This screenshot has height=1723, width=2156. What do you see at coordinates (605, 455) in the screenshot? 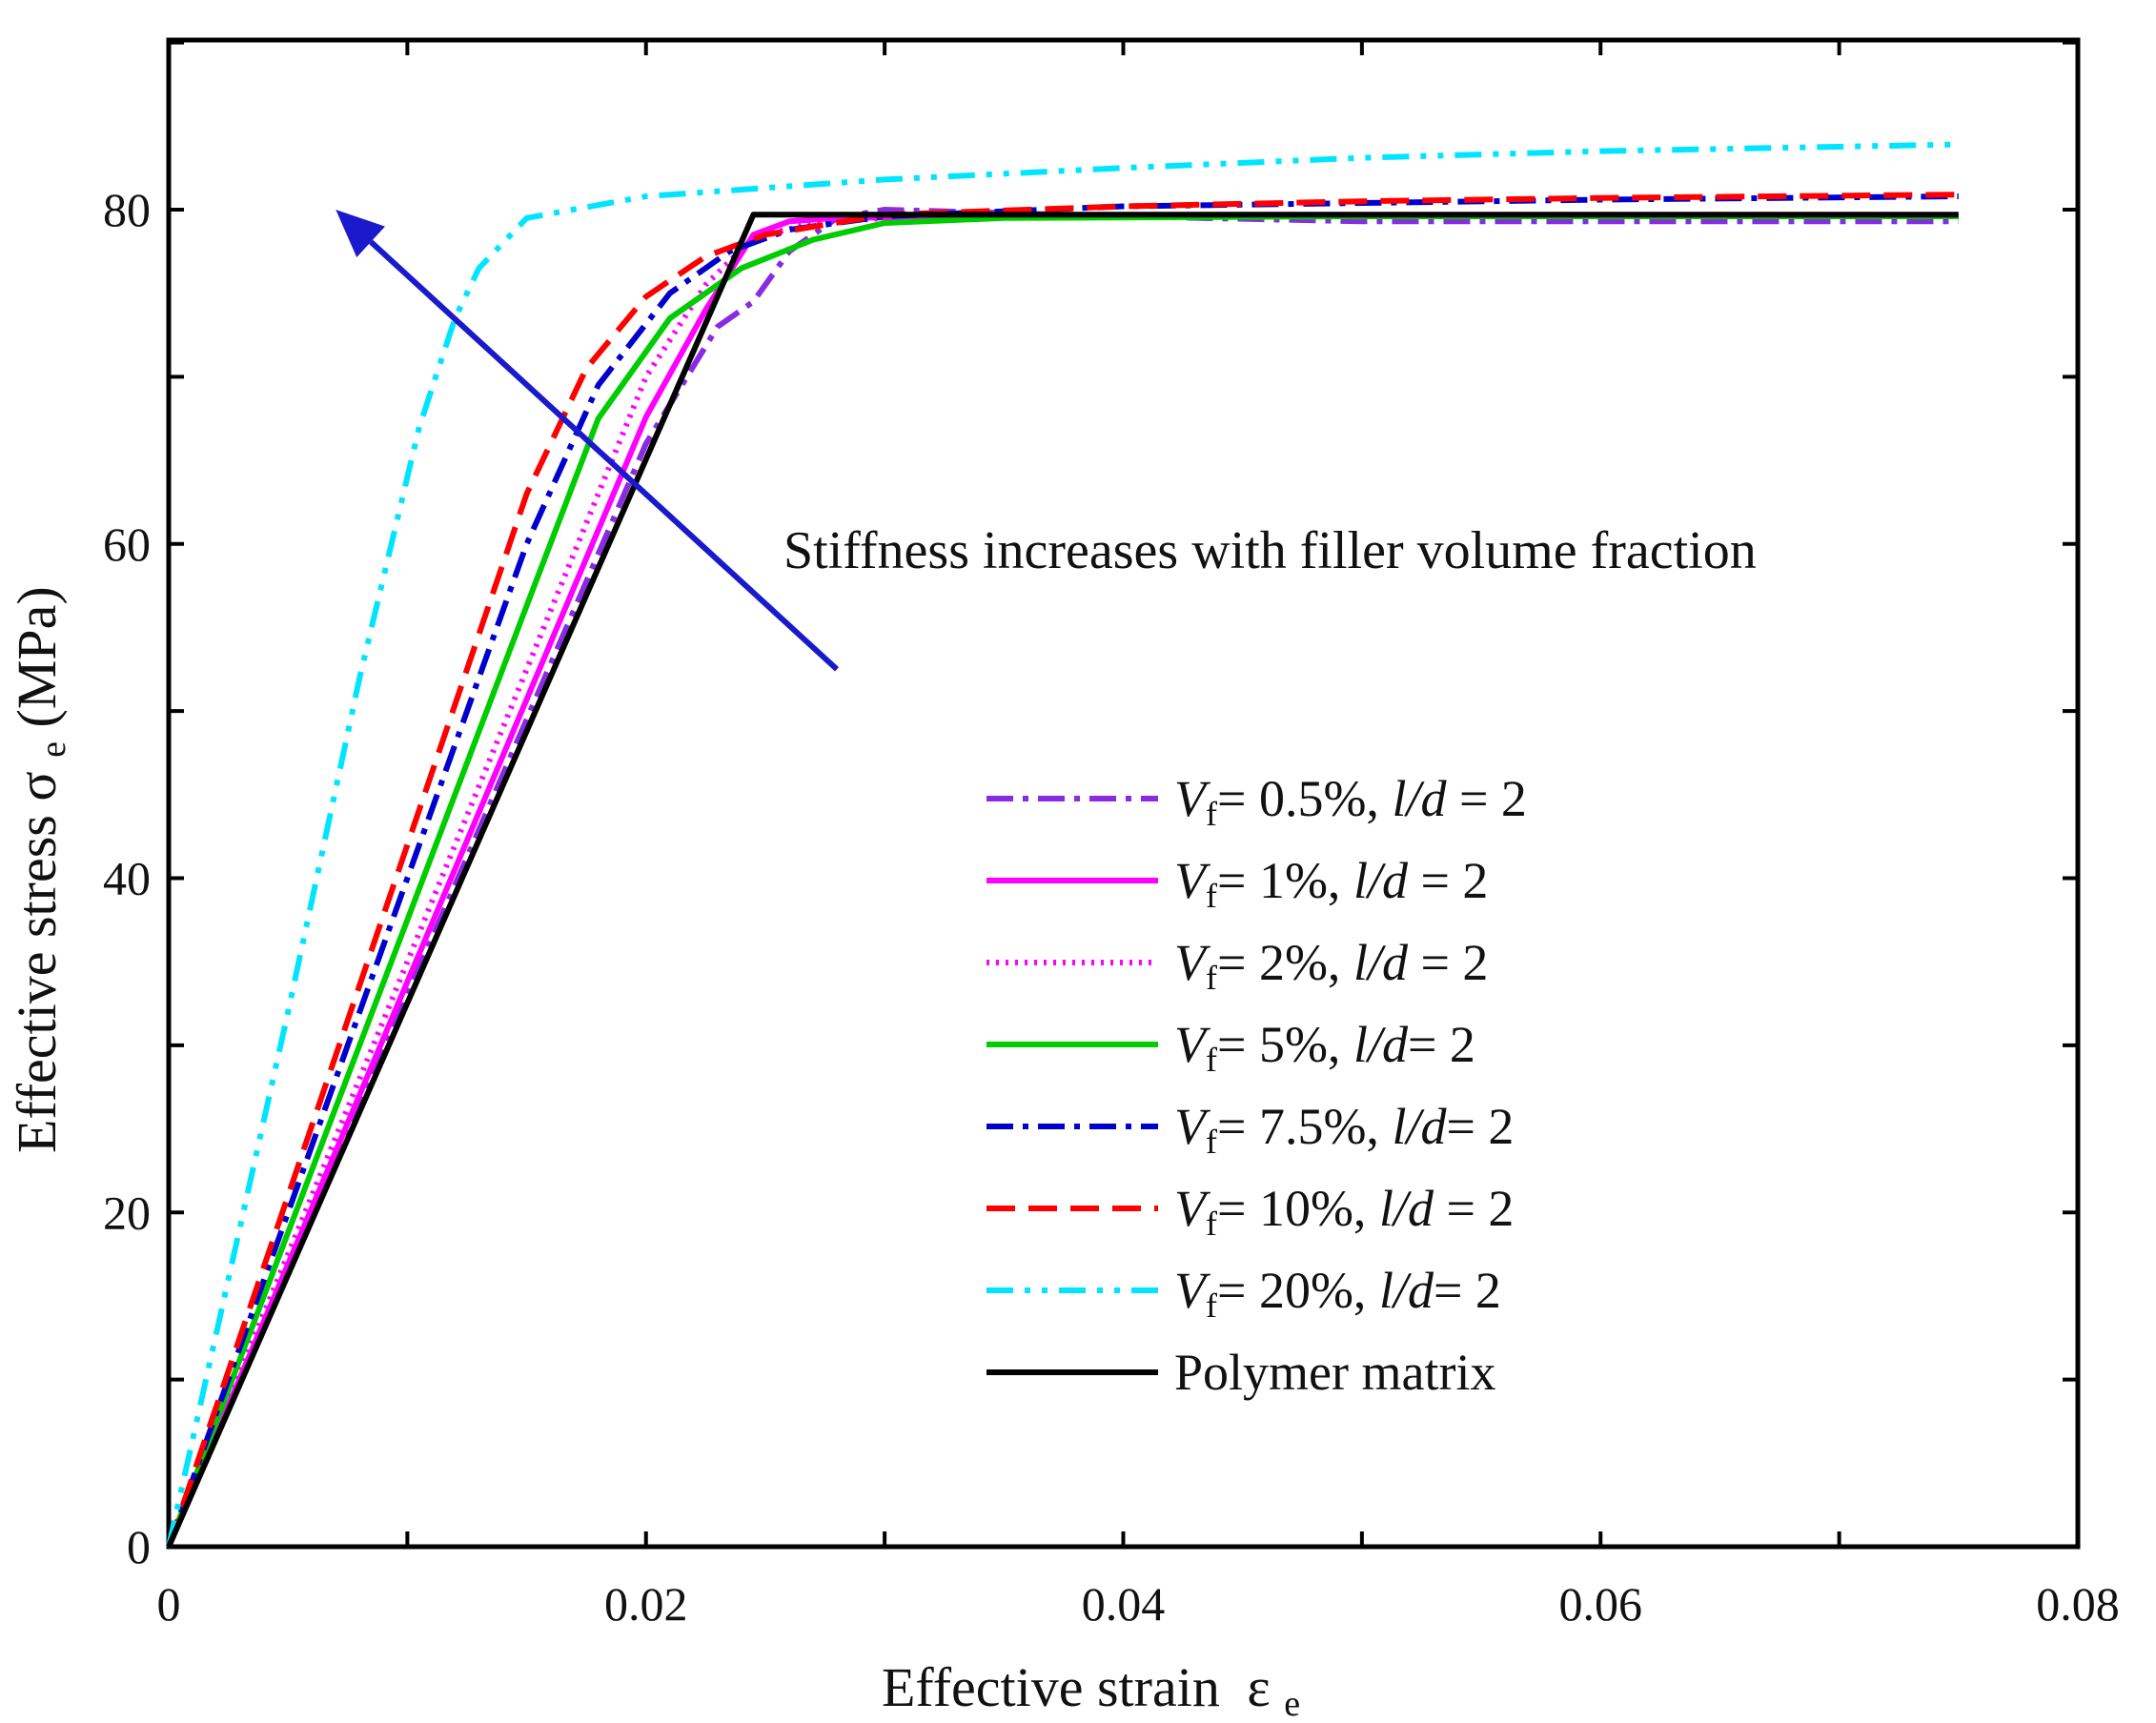
I see `arrow-shaft` at bounding box center [605, 455].